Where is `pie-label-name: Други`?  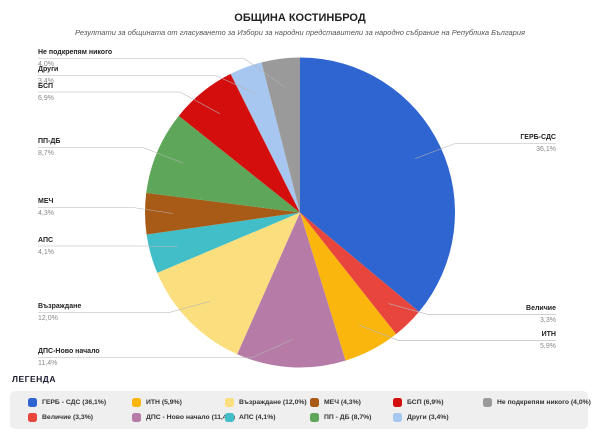 pie-label-name: Други is located at coordinates (48, 69).